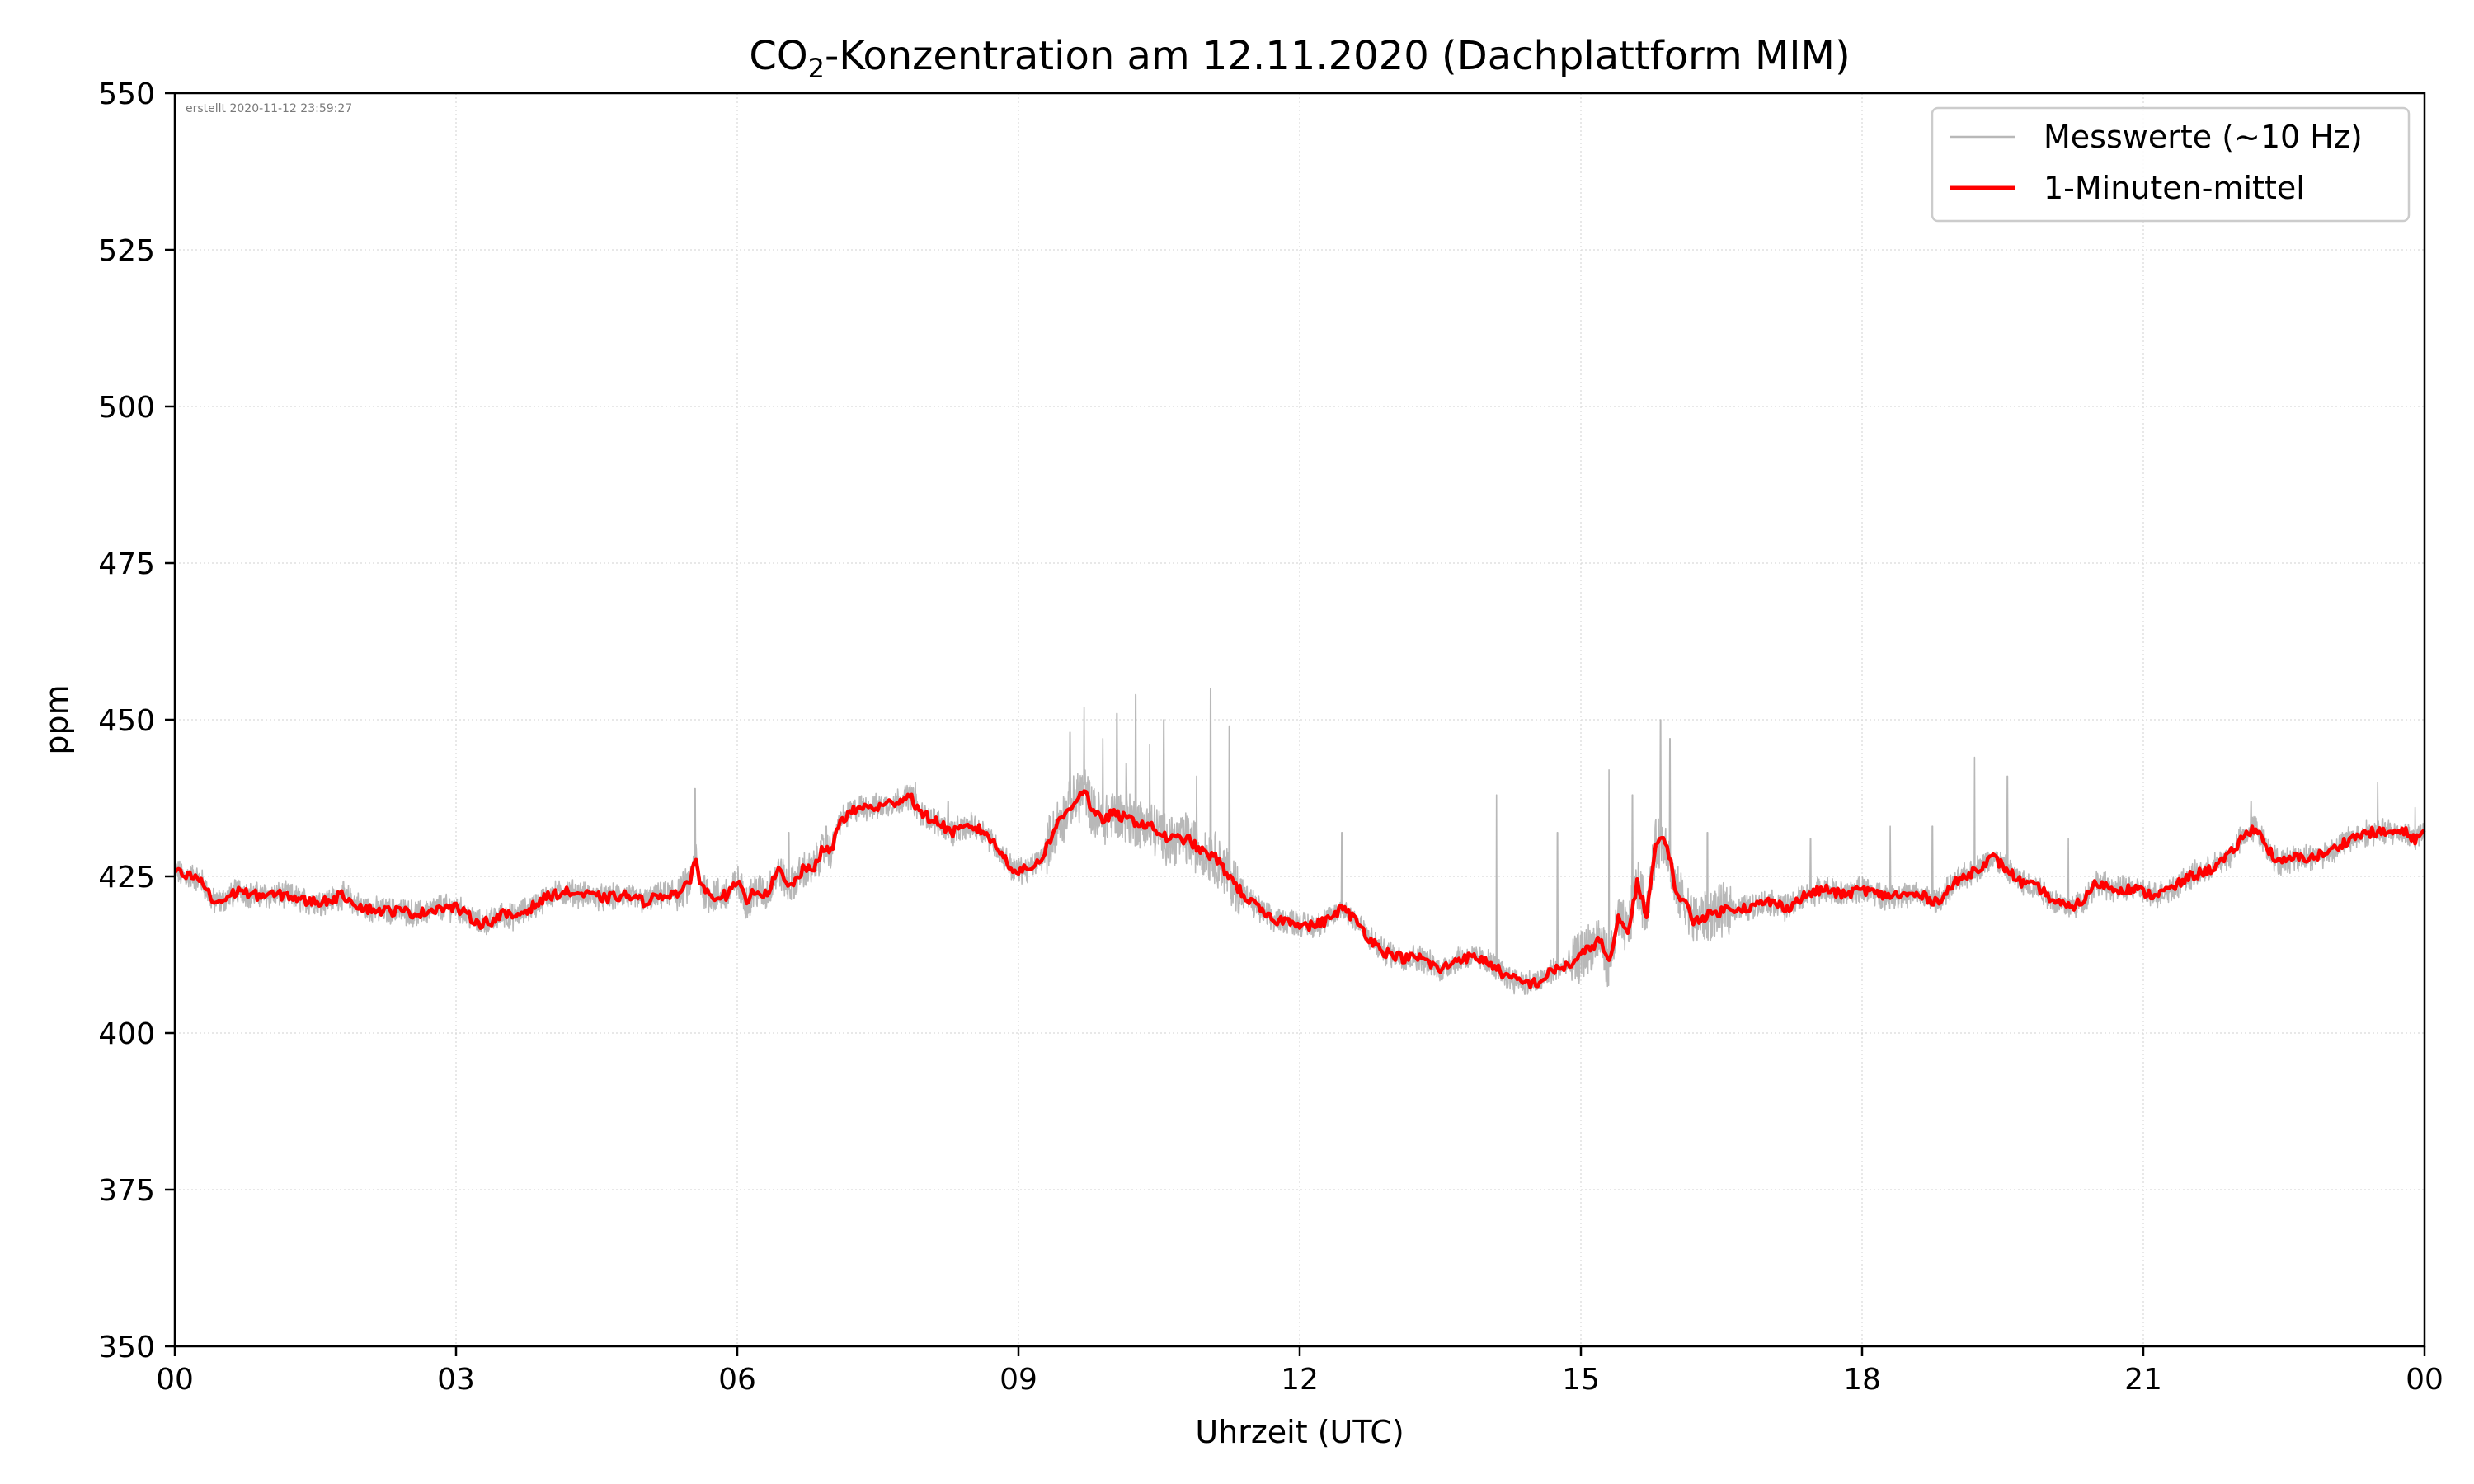 This screenshot has width=2474, height=1484. Describe the element at coordinates (126, 1191) in the screenshot. I see `y-tick-label: 375` at that location.